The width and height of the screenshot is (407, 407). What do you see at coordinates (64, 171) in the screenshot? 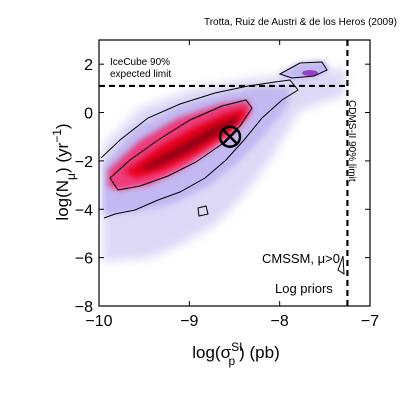
I see `y-axis-title: log(Nμ) (yr−1)` at bounding box center [64, 171].